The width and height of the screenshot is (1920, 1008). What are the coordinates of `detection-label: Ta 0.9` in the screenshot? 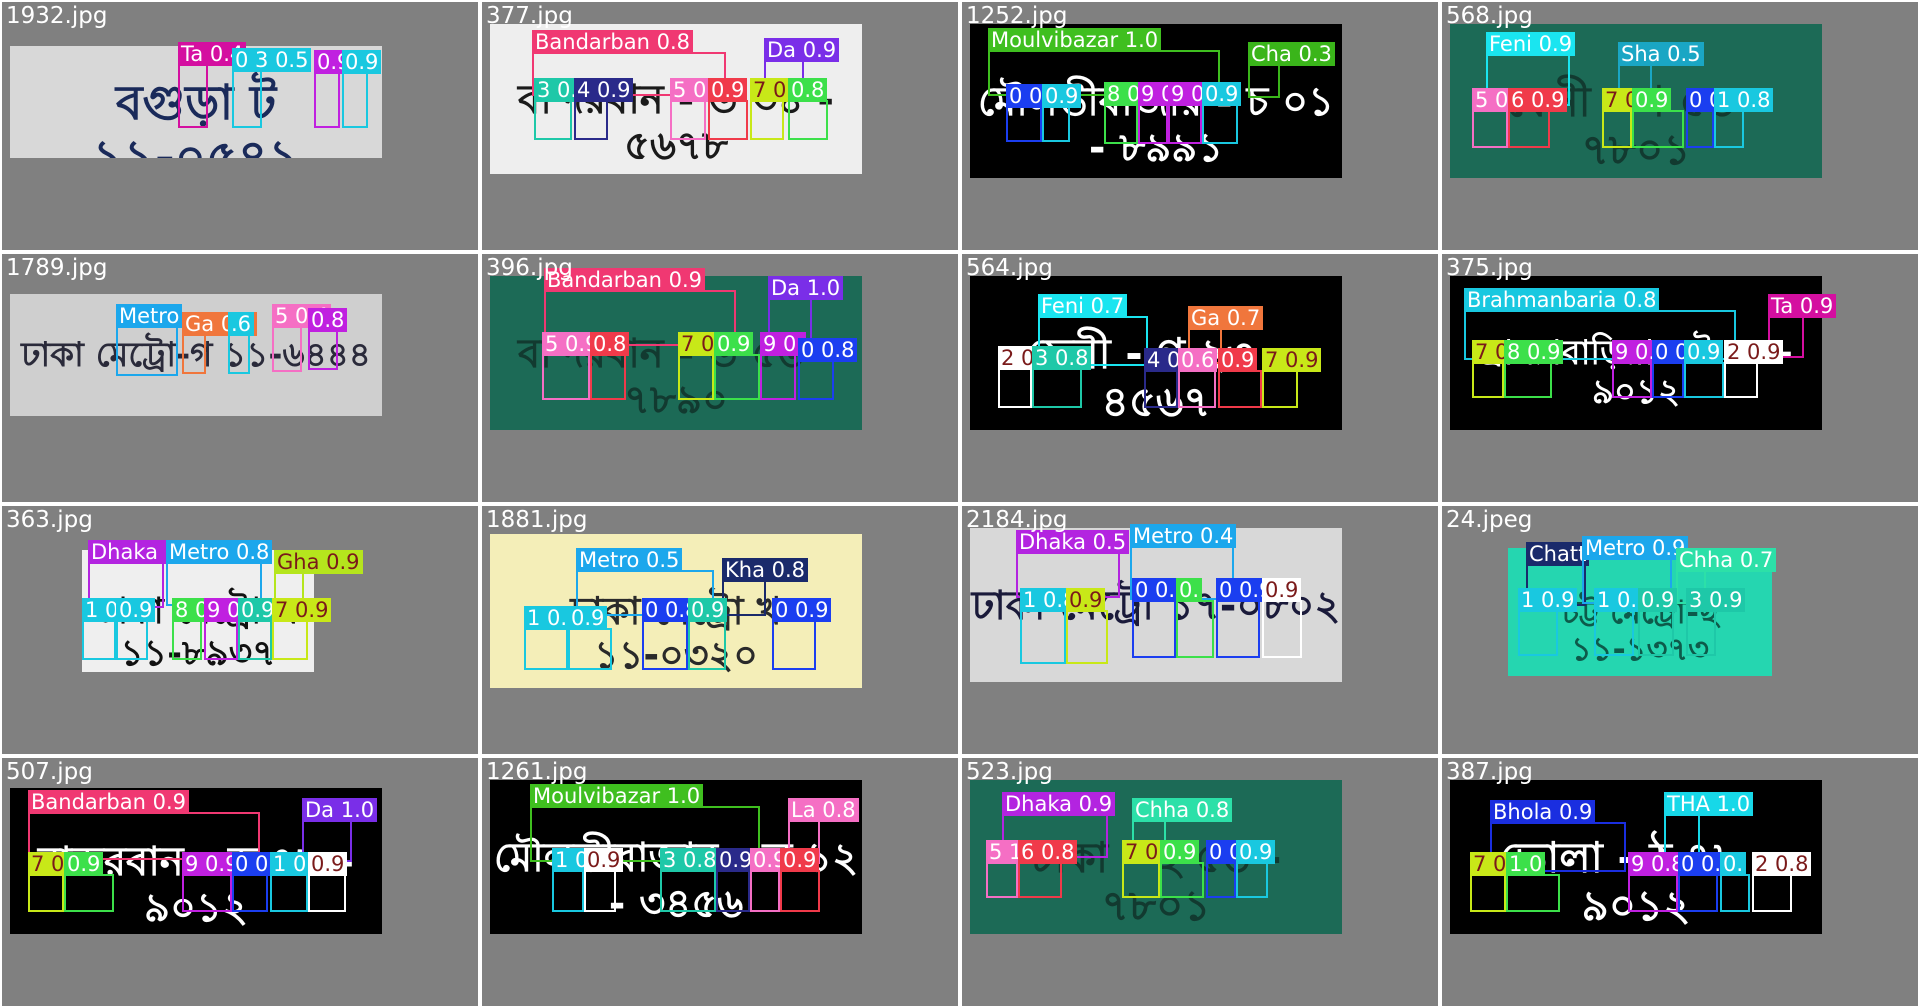 It's located at (1802, 306).